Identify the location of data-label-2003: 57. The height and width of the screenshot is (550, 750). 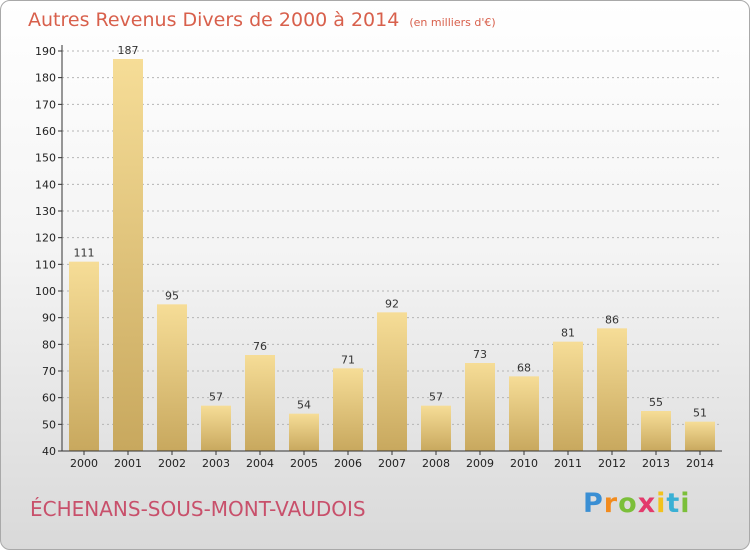
(216, 397).